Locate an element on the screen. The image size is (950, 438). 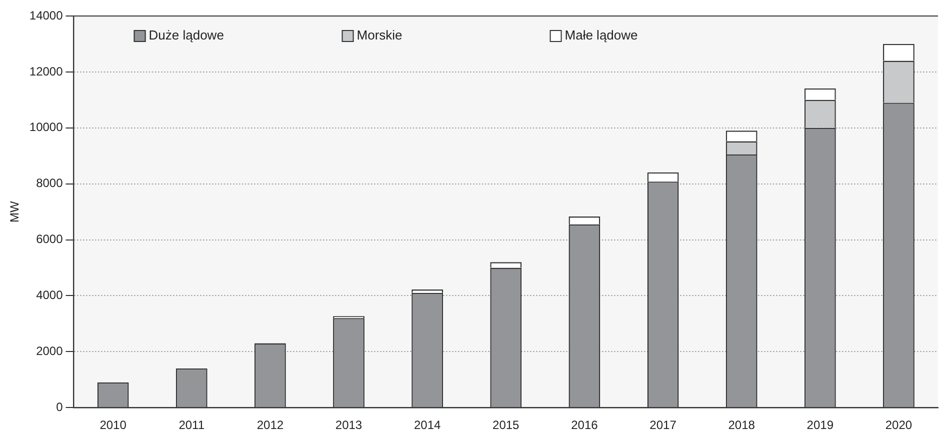
y-tick-label: 2000 is located at coordinates (50, 351).